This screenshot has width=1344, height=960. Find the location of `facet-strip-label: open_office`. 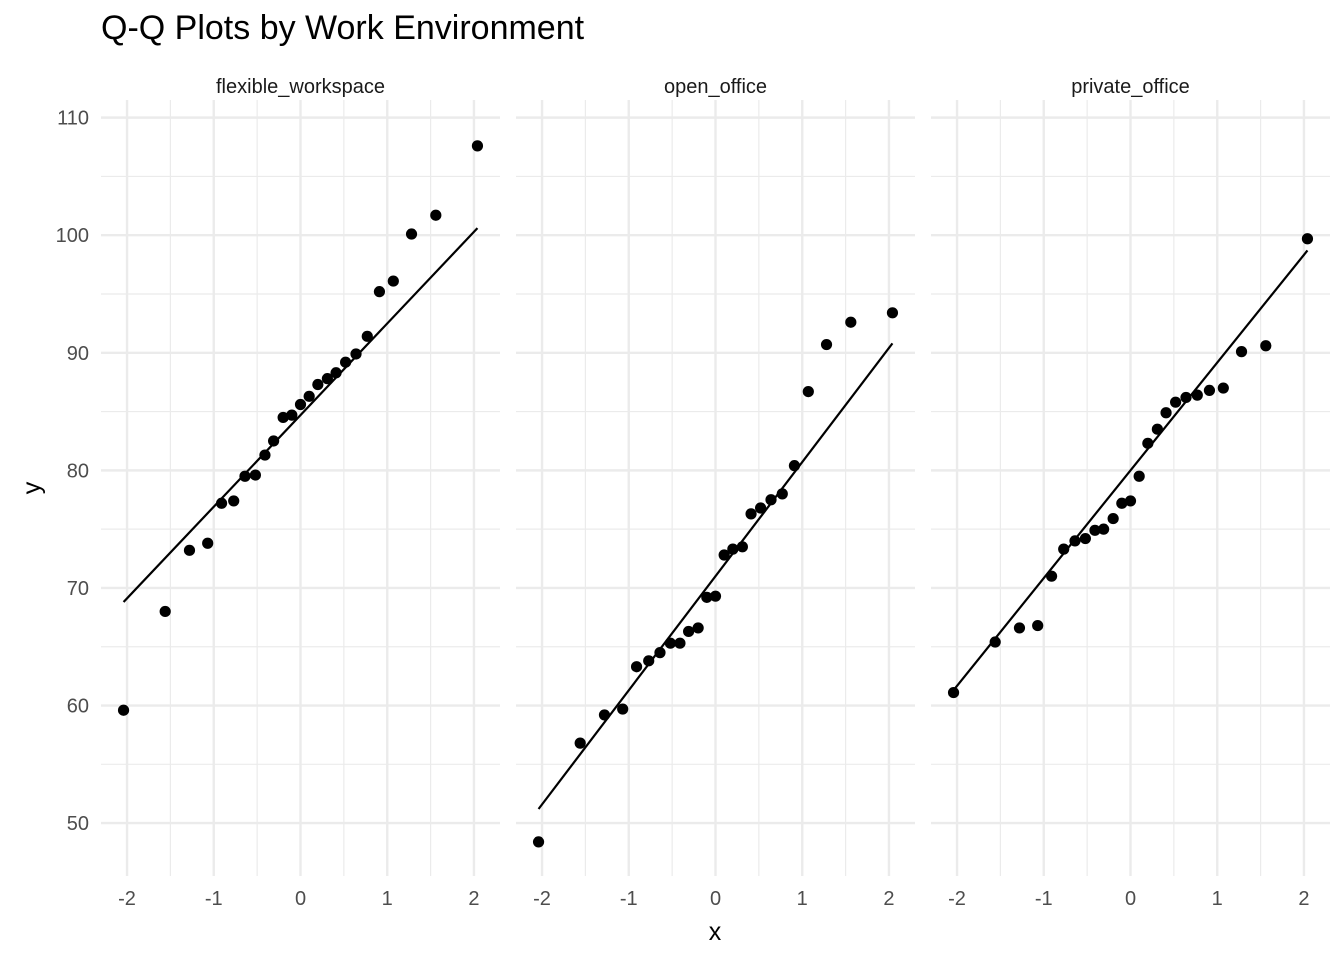

facet-strip-label: open_office is located at coordinates (715, 87).